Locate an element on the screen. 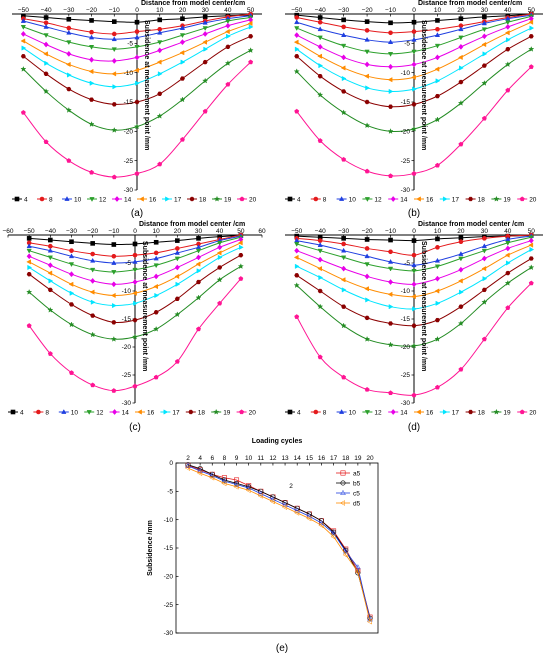 This screenshot has height=658, width=550. x-tick-label: 20 is located at coordinates (461, 10).